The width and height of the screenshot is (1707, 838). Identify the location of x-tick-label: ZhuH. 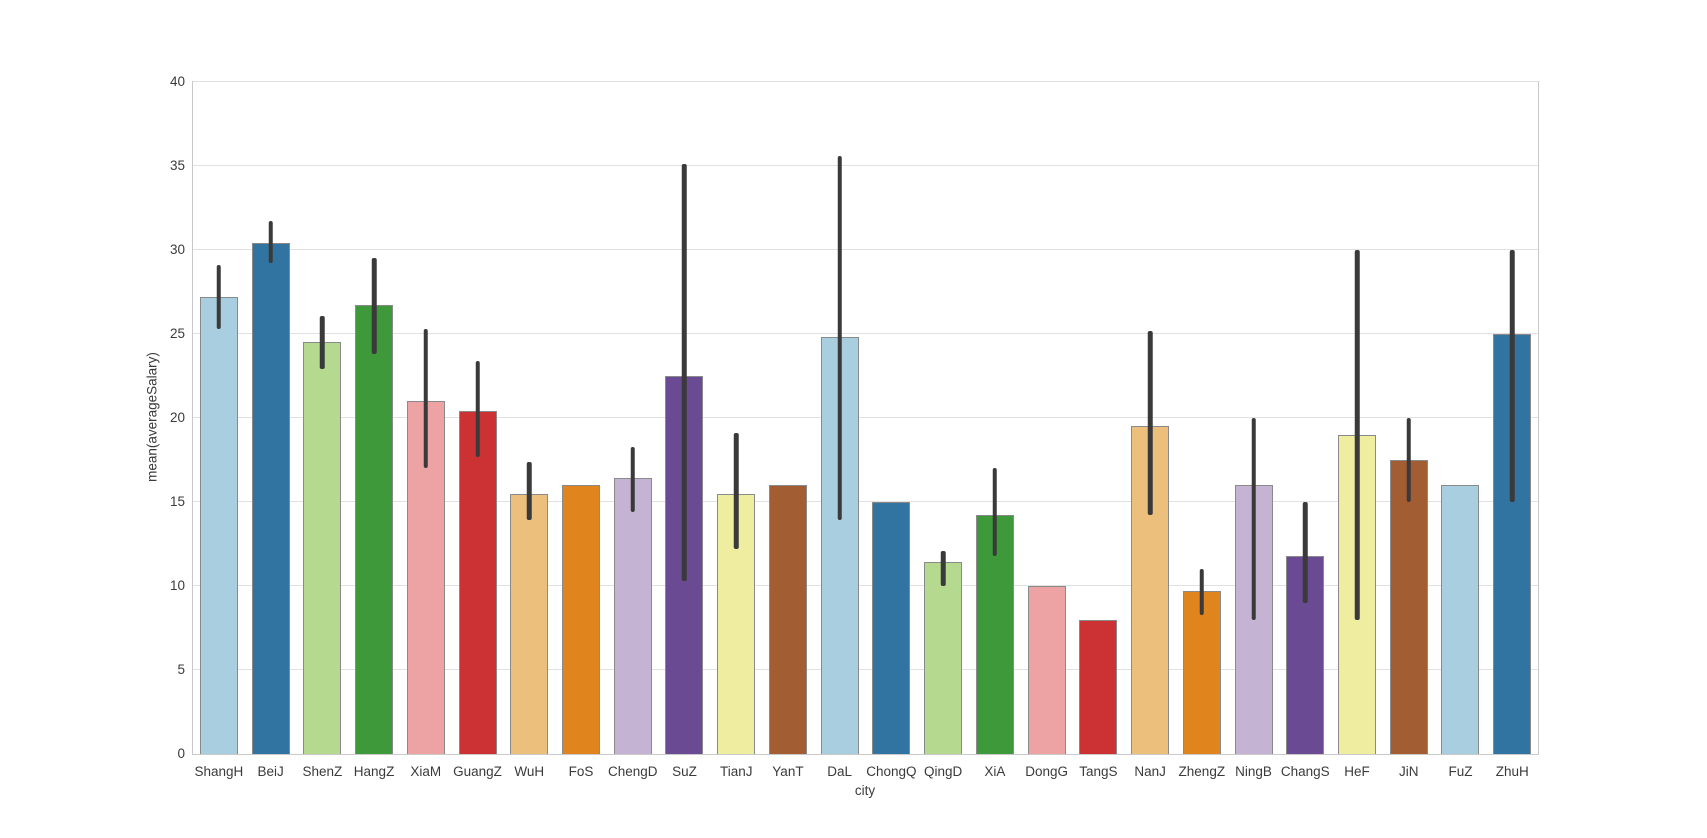
(1512, 771).